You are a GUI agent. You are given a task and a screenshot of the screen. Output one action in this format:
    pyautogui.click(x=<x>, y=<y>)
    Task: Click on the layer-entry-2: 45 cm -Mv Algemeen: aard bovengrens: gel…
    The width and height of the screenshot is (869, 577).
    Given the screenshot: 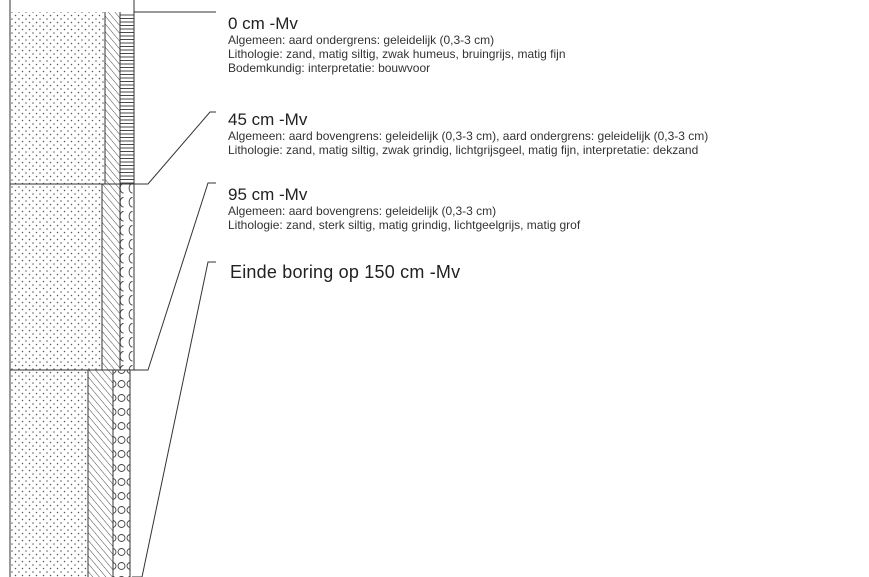 What is the action you would take?
    pyautogui.click(x=468, y=133)
    